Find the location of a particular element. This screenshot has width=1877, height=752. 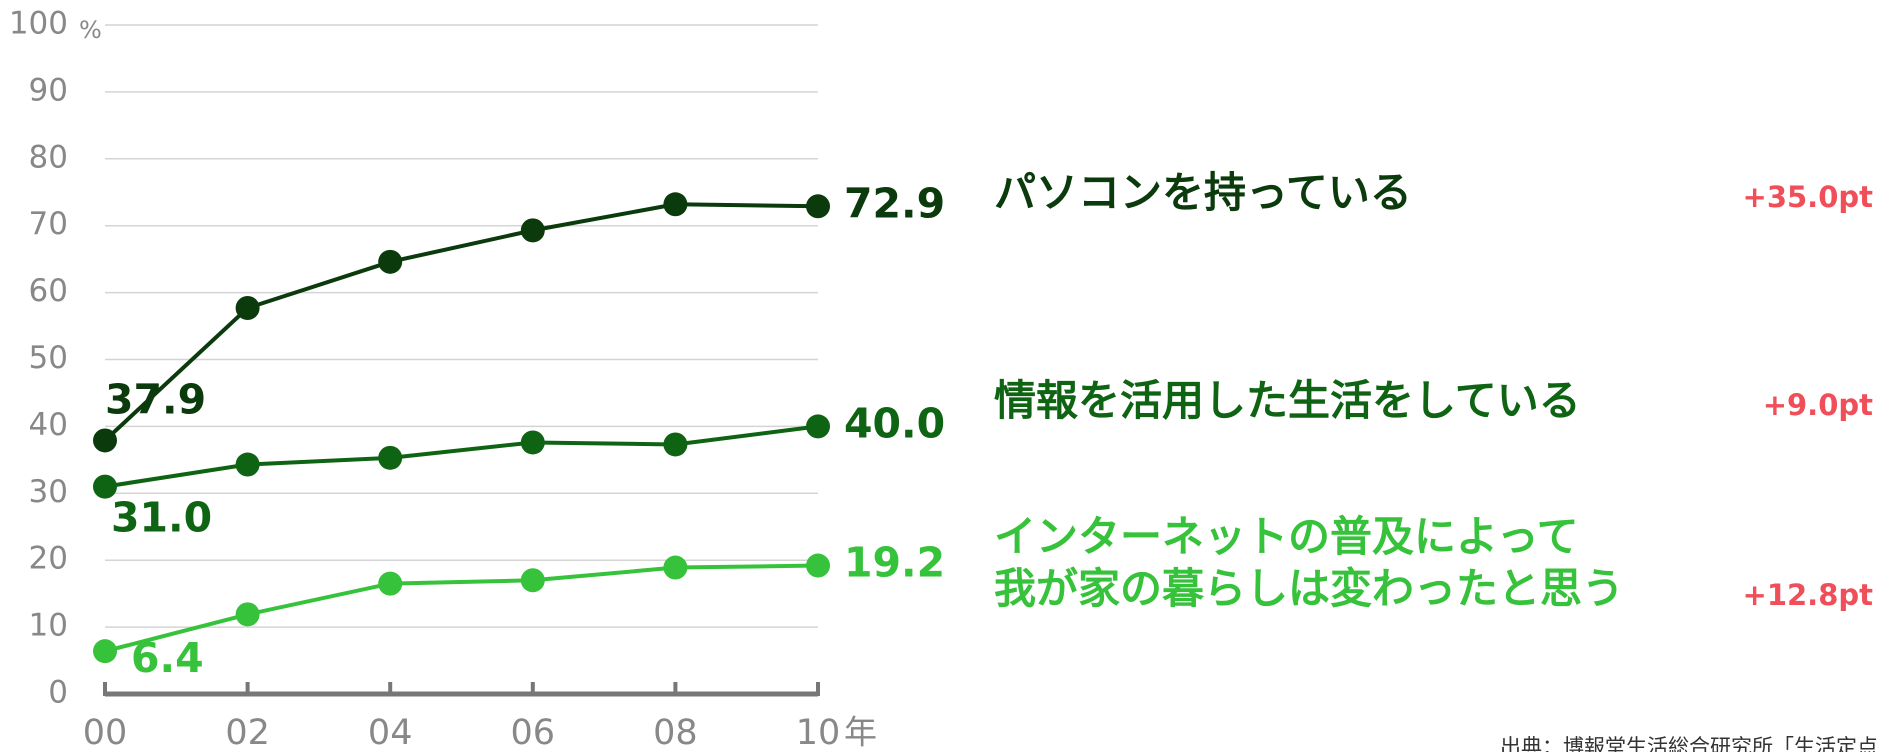

y-tick-label: 10 is located at coordinates (48, 626).